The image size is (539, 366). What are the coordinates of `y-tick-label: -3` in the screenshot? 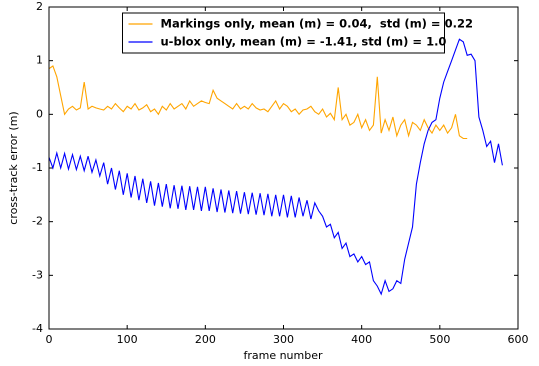 It's located at (37, 274).